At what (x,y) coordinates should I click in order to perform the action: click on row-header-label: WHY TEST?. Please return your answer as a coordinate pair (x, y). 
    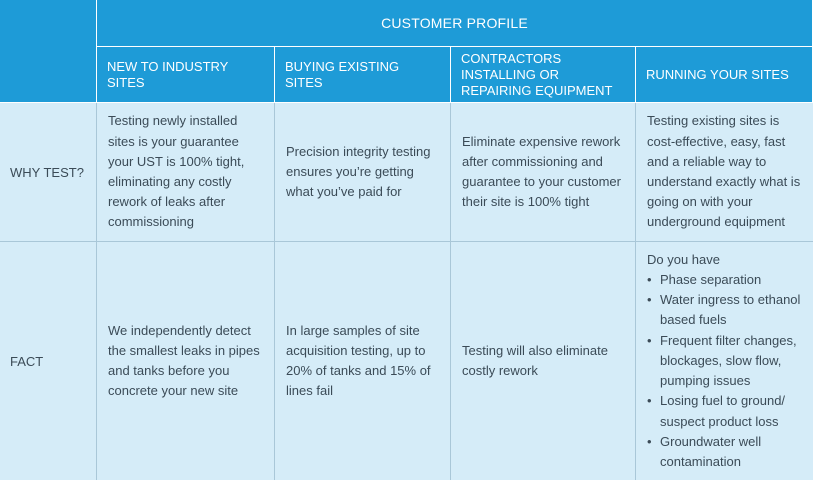
    Looking at the image, I should click on (47, 172).